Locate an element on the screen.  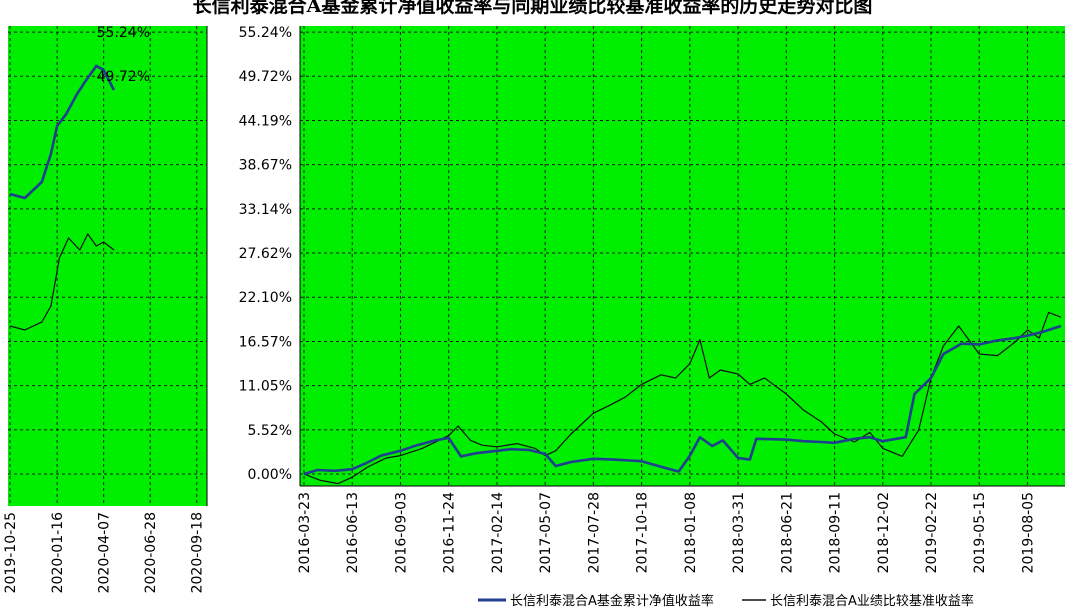
legend-label-benchmark: 长信利泰混合A业绩比较基准收益率 is located at coordinates (872, 600).